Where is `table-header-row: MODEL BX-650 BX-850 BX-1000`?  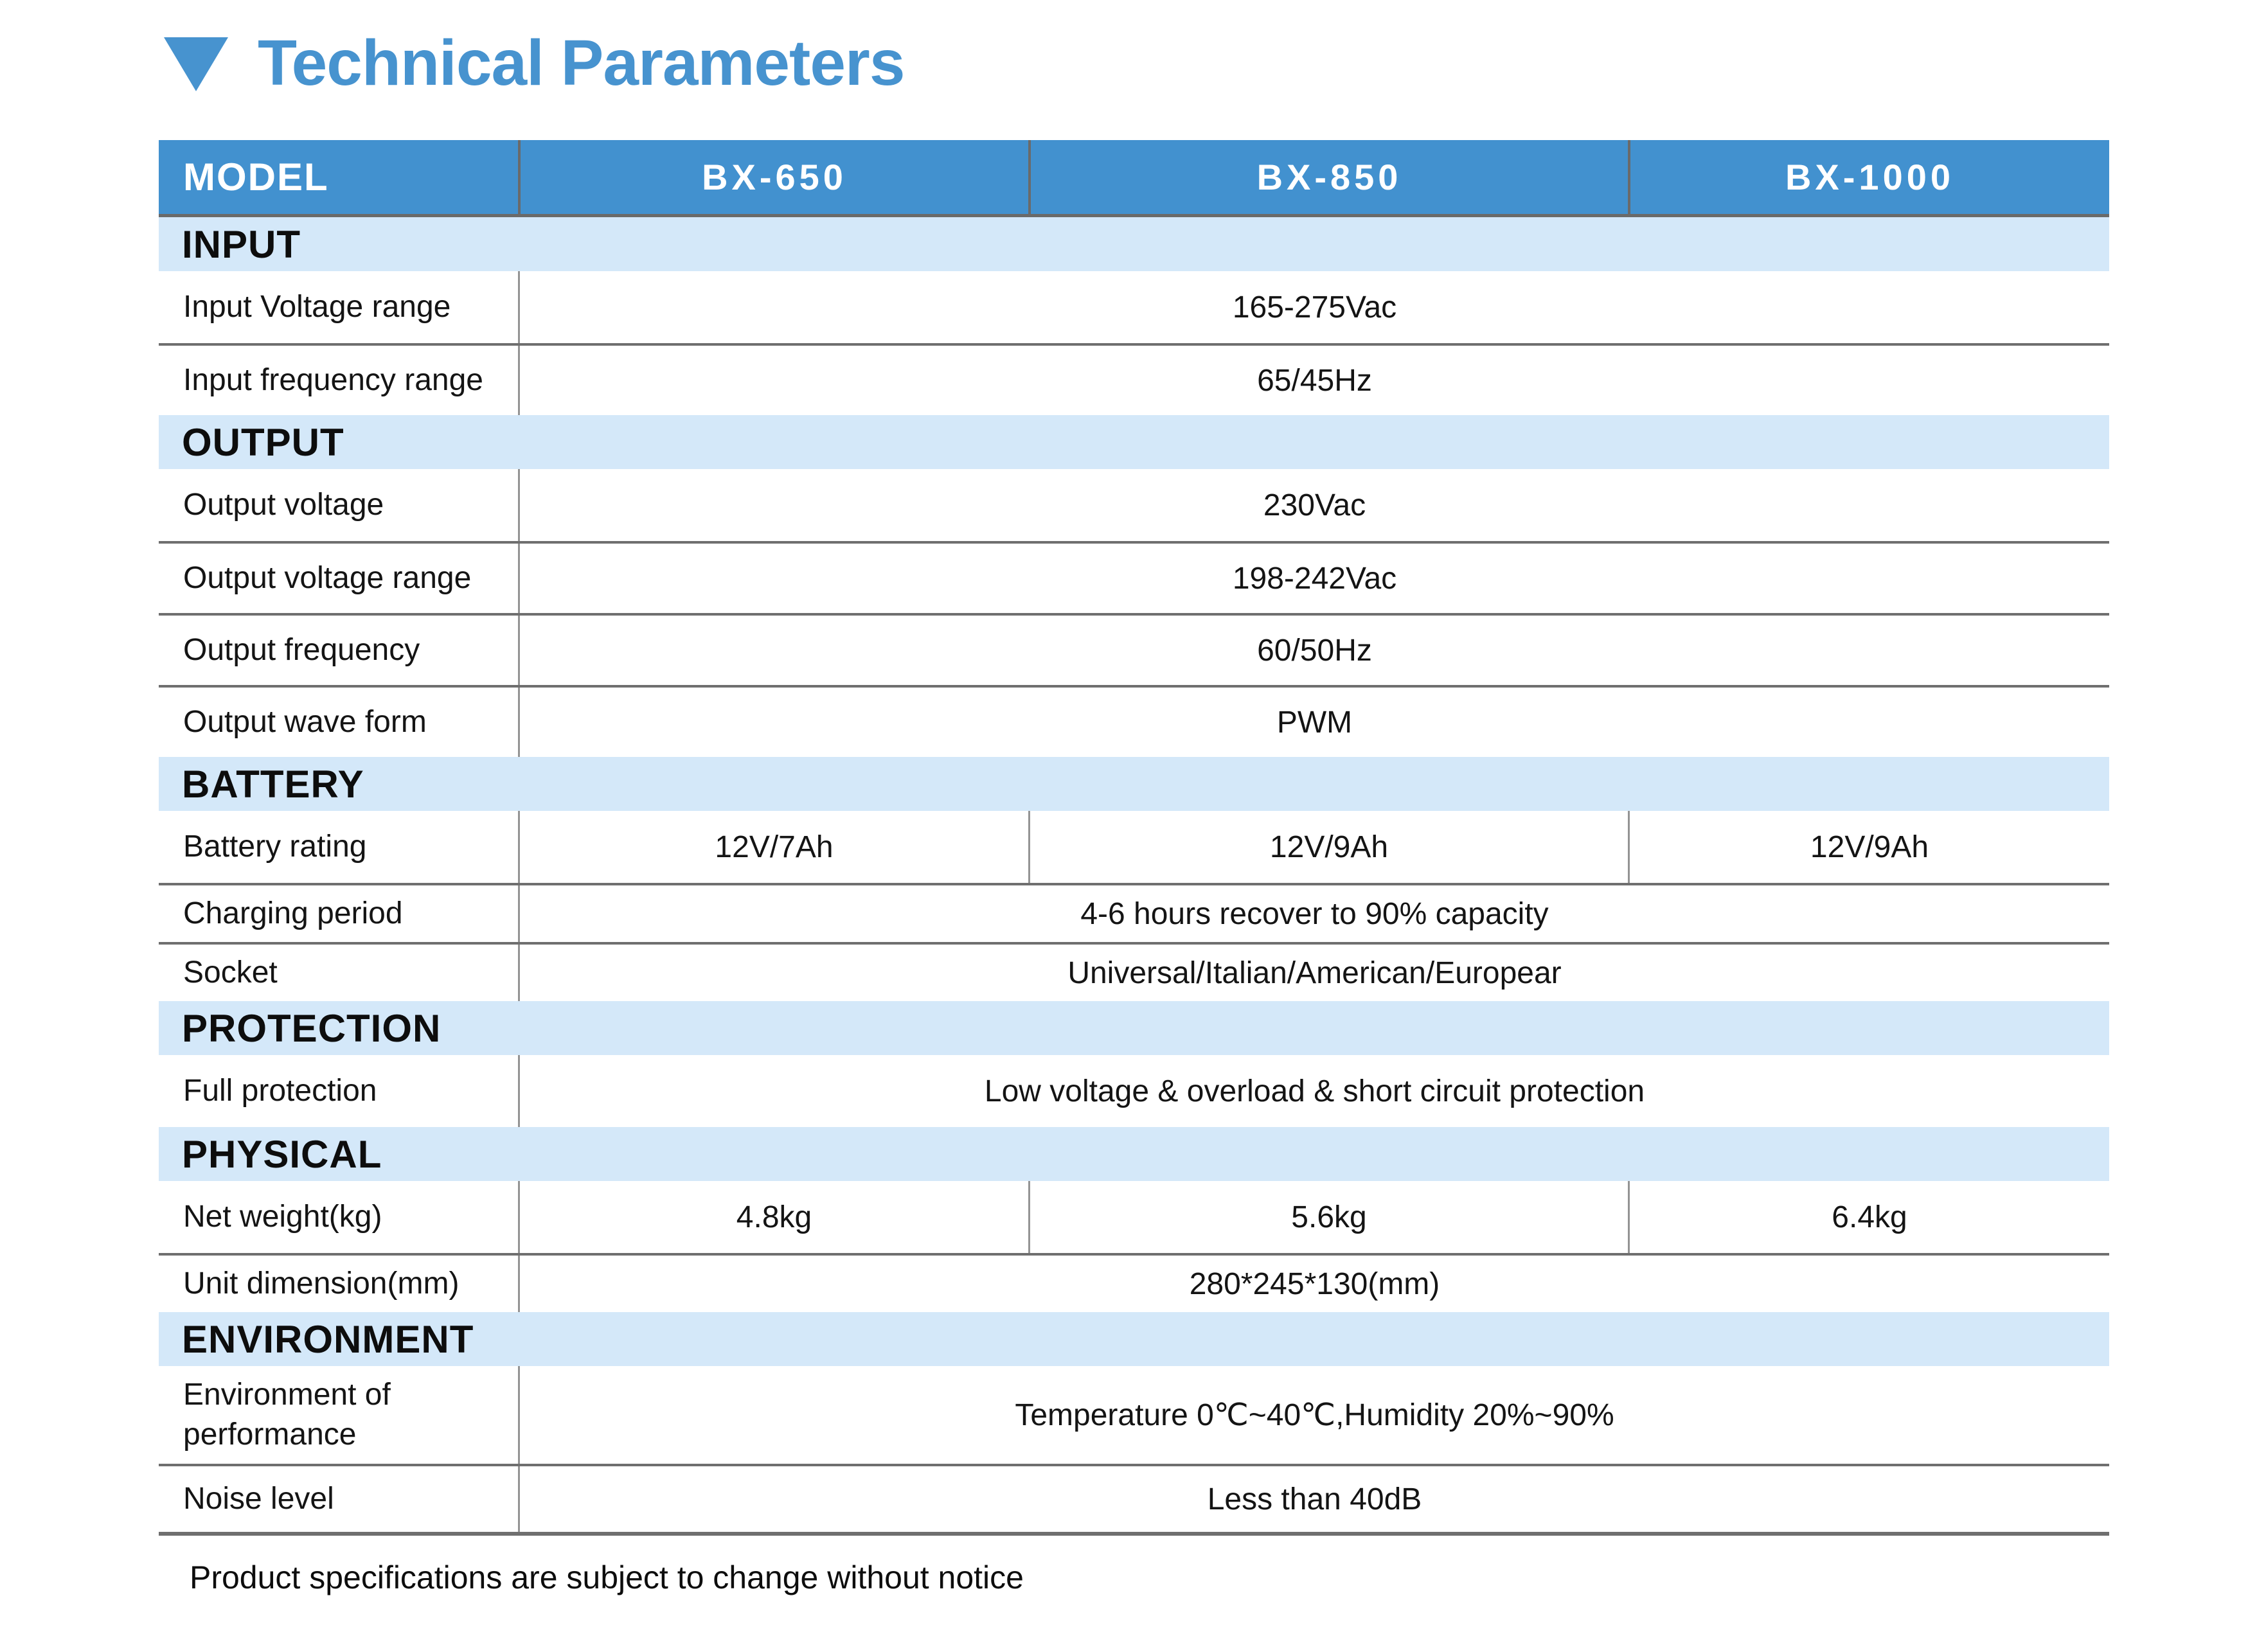 table-header-row: MODEL BX-650 BX-850 BX-1000 is located at coordinates (1134, 178).